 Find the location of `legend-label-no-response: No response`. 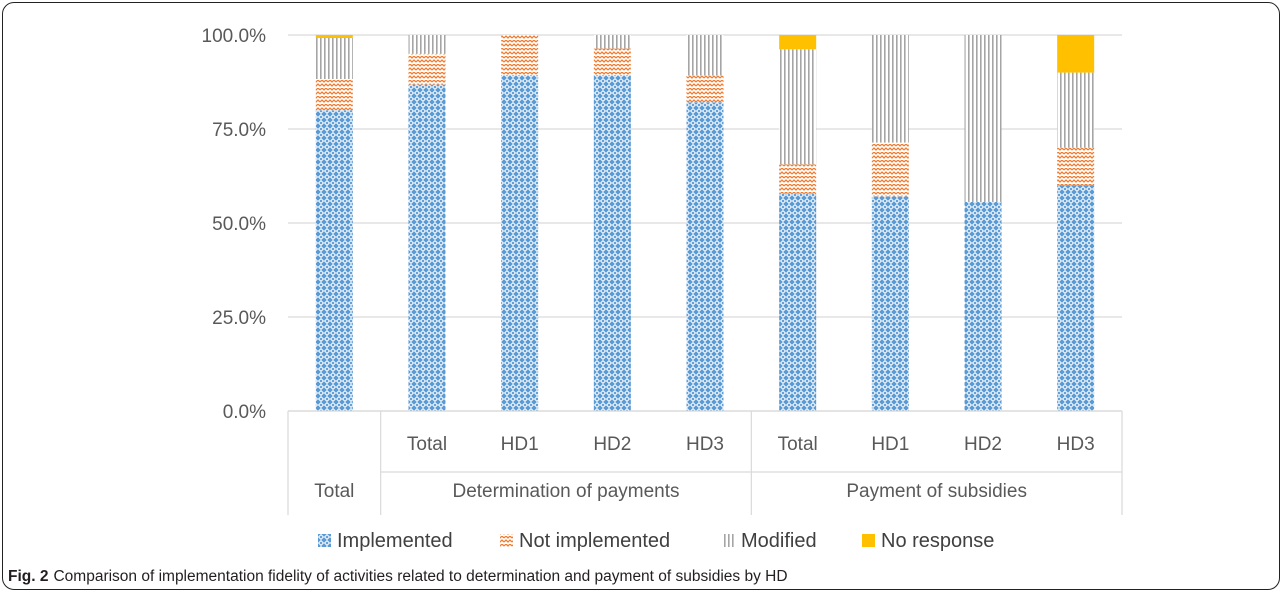

legend-label-no-response: No response is located at coordinates (937, 541).